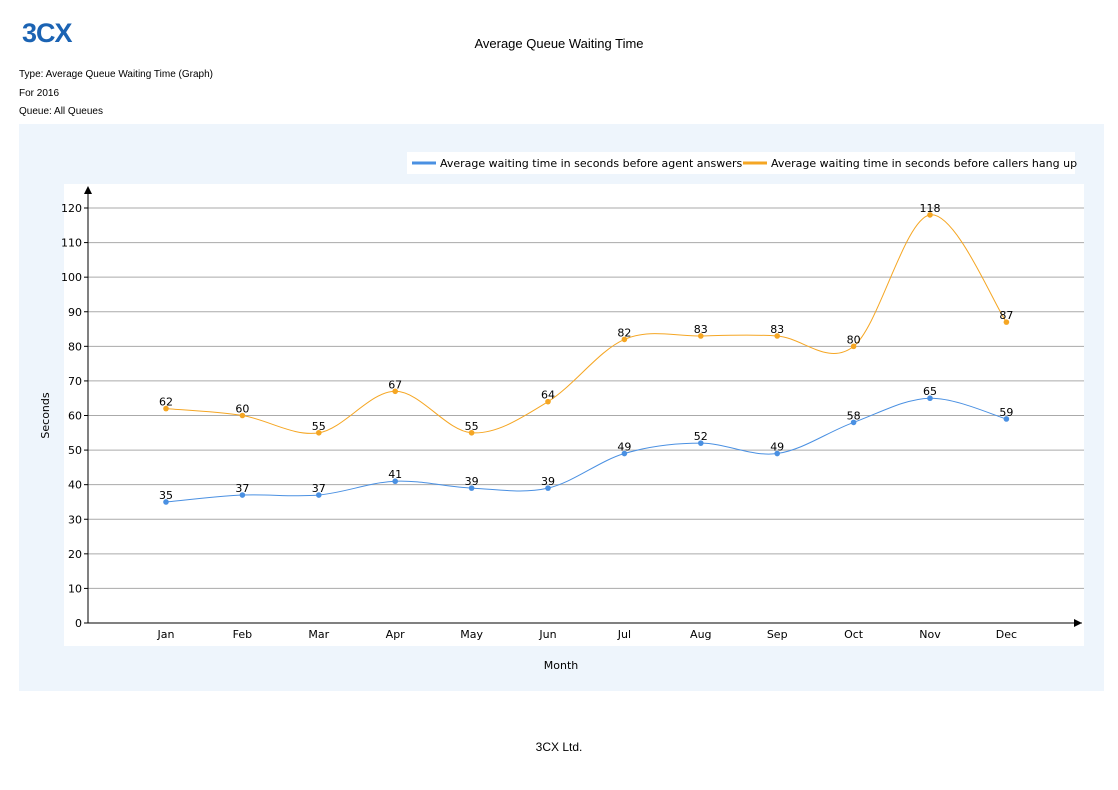  What do you see at coordinates (75, 346) in the screenshot?
I see `y-tick-label: 80` at bounding box center [75, 346].